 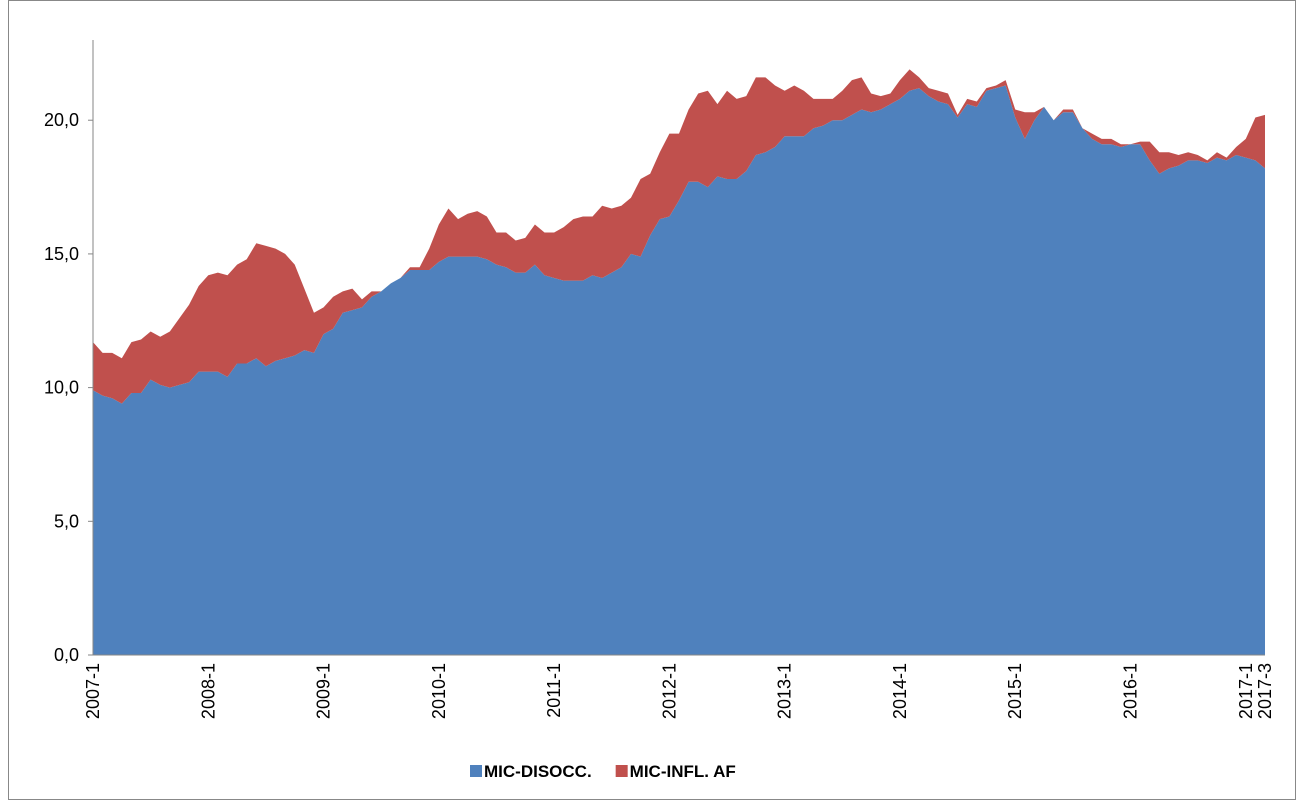 I want to click on x-tick-label: 2015-1, so click(x=1015, y=691).